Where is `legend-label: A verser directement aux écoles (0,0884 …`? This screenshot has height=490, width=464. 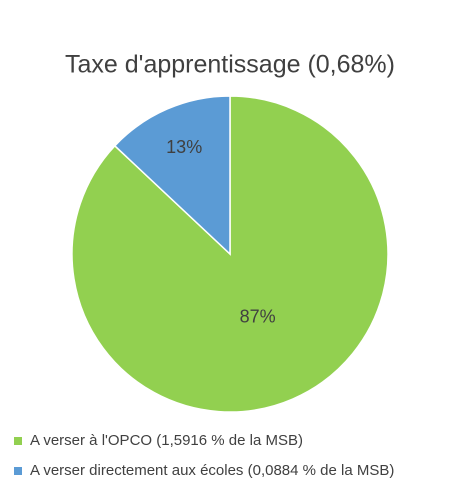
legend-label: A verser directement aux écoles (0,0884 … is located at coordinates (212, 470).